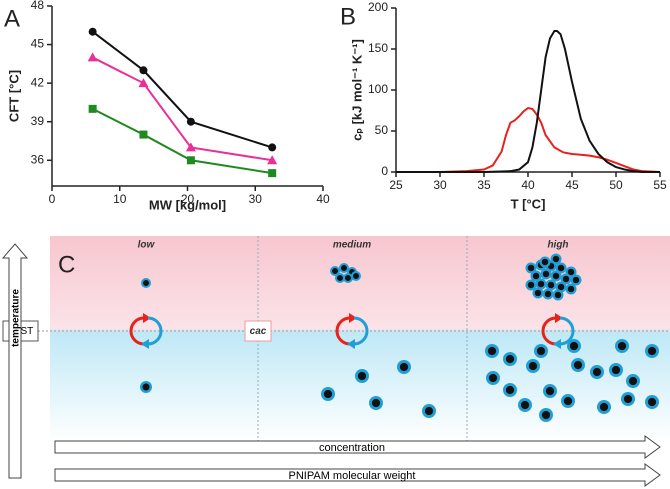 This screenshot has height=489, width=670. I want to click on x-tick-label: 35, so click(484, 185).